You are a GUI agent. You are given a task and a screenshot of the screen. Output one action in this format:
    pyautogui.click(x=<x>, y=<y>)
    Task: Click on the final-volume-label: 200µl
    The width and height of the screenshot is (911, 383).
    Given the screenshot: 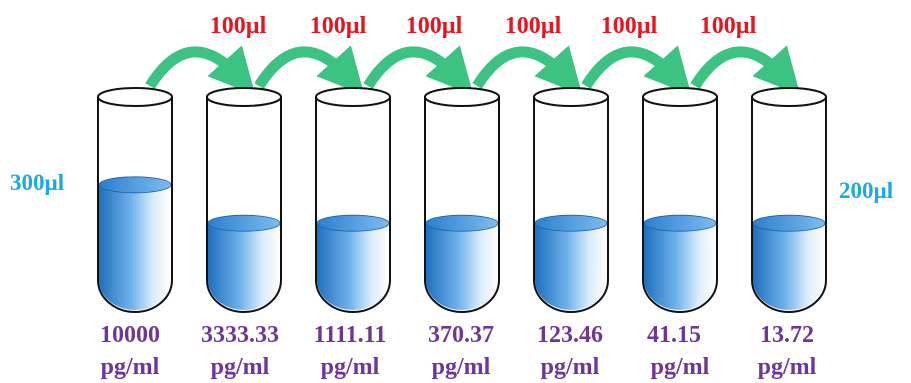 What is the action you would take?
    pyautogui.click(x=866, y=190)
    